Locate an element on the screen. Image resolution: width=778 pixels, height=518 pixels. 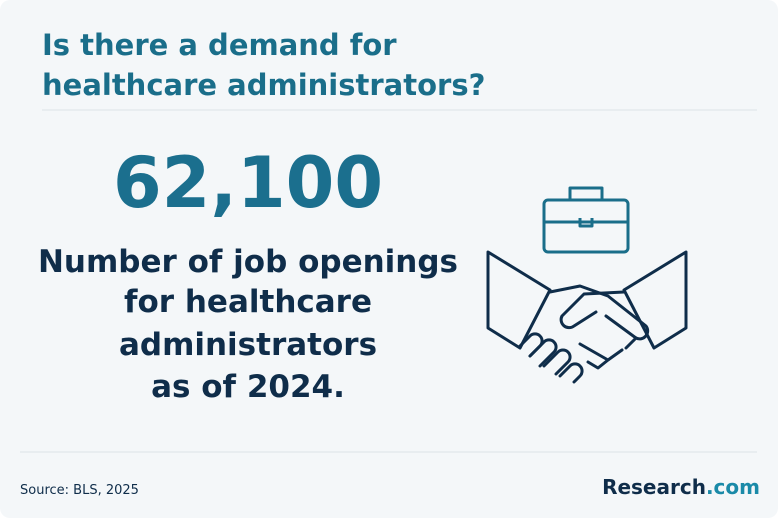
stat-description: administrators is located at coordinates (248, 345).